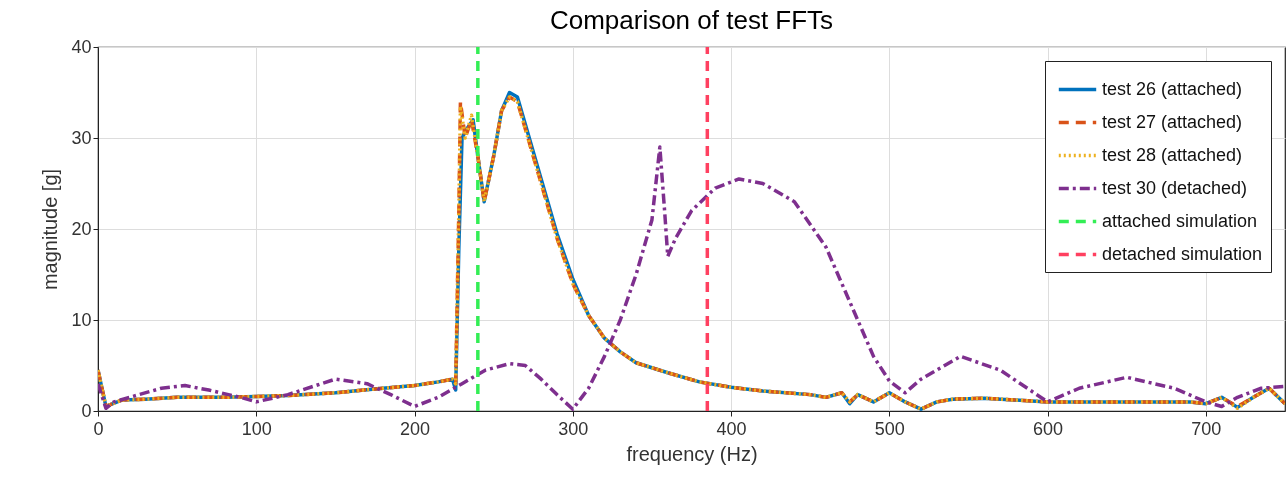  I want to click on x-tick-label: 500, so click(889, 428).